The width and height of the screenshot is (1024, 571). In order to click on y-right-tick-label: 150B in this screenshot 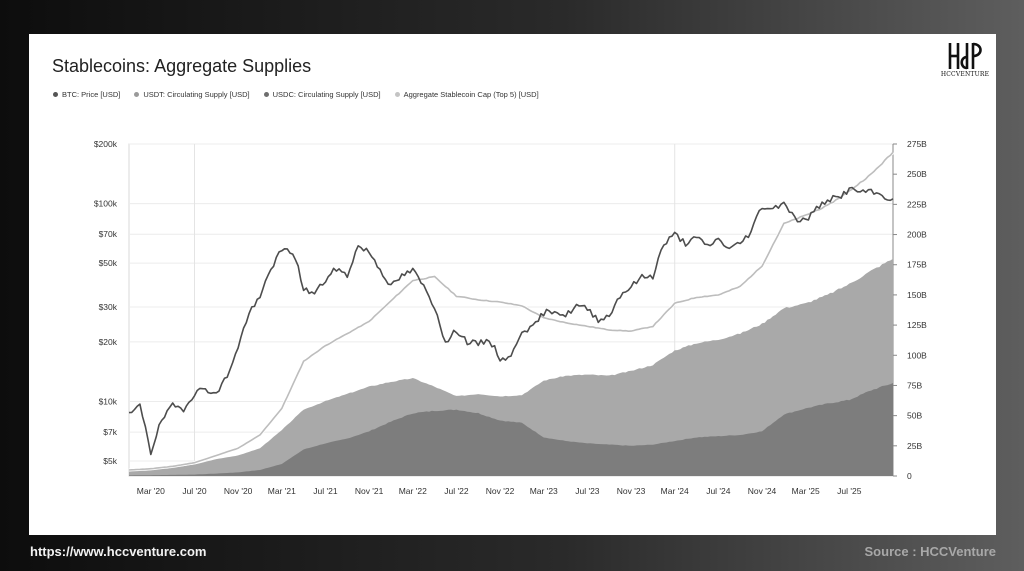, I will do `click(917, 295)`.